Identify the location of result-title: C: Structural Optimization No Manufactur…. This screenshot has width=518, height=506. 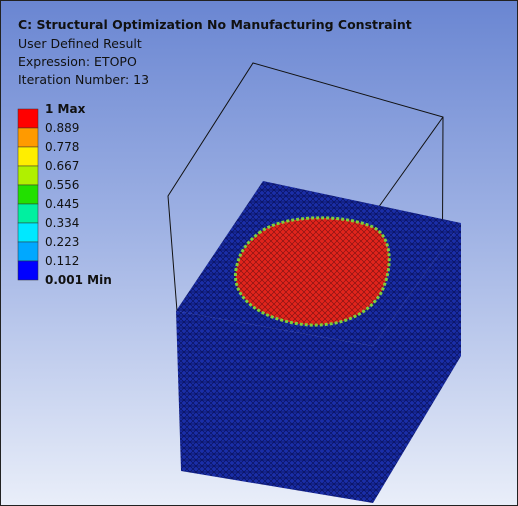
(215, 24).